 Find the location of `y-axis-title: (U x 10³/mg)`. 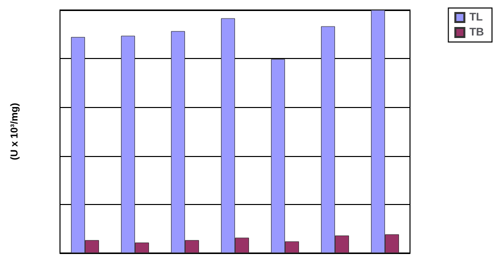

y-axis-title: (U x 10³/mg) is located at coordinates (15, 131).